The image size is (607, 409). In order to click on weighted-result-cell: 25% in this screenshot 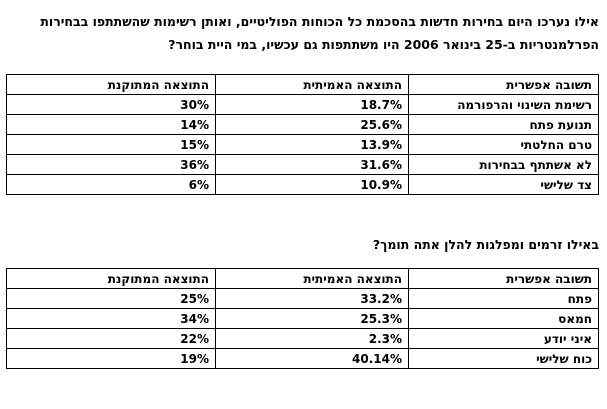, I will do `click(111, 298)`.